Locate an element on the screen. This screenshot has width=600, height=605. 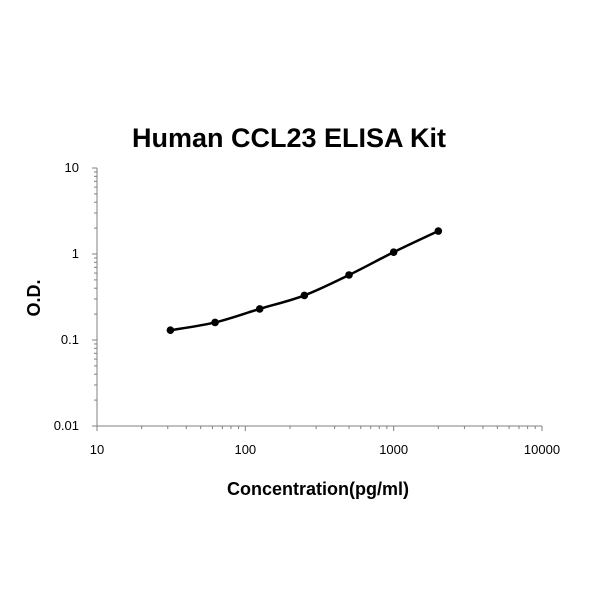
y-tick-label: 1 is located at coordinates (75, 253).